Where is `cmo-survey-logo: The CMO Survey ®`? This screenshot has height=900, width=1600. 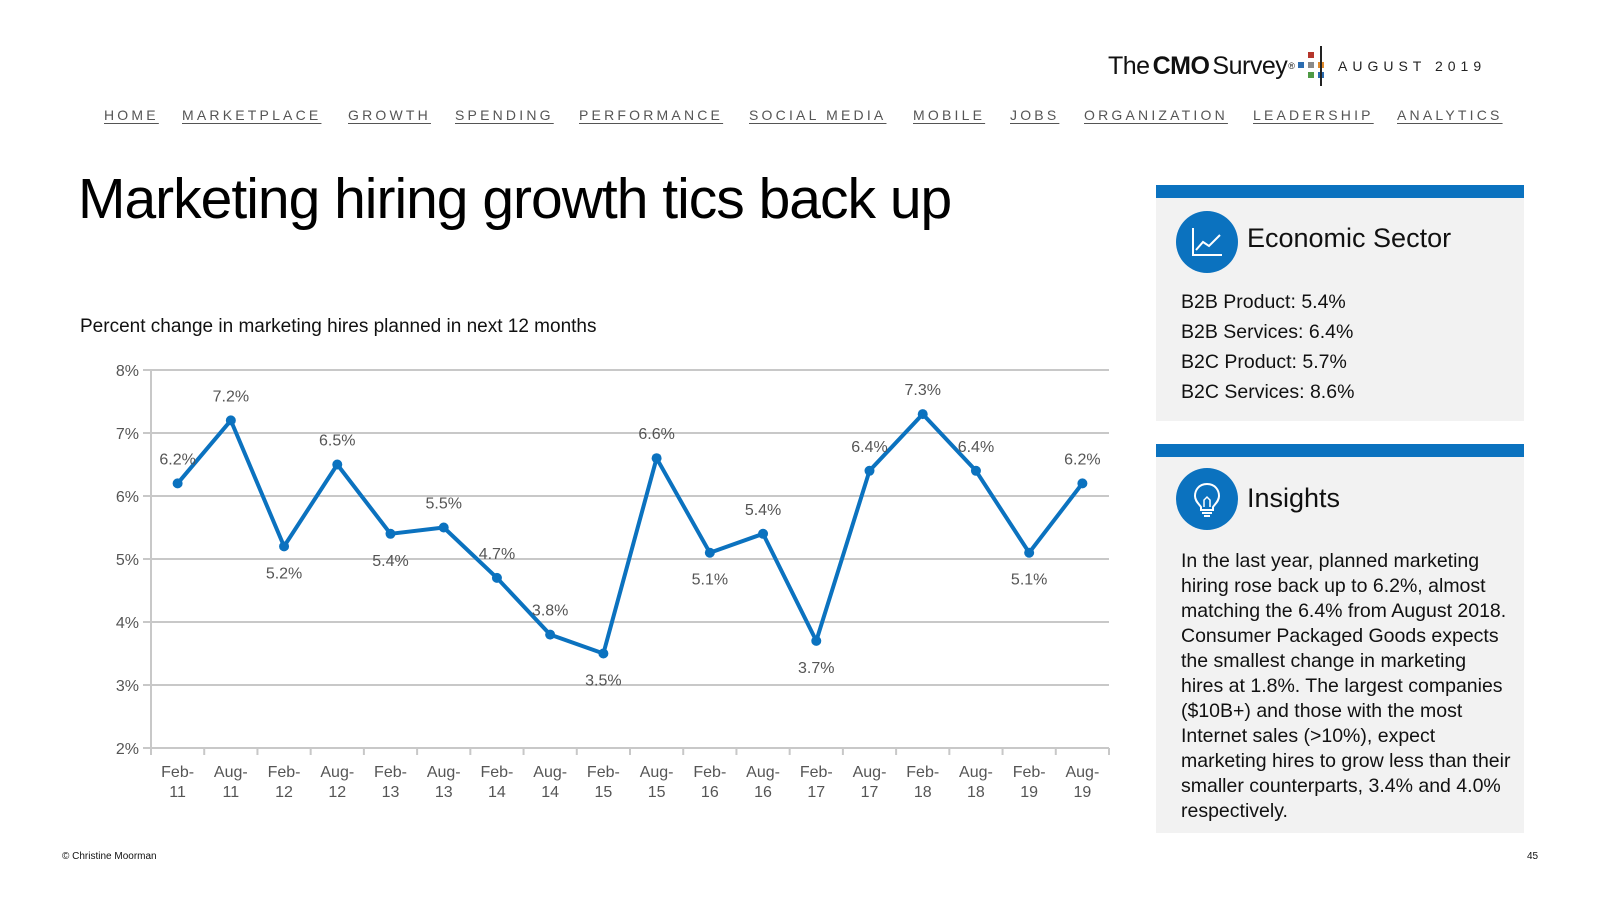
cmo-survey-logo: The CMO Survey ® is located at coordinates (1220, 66).